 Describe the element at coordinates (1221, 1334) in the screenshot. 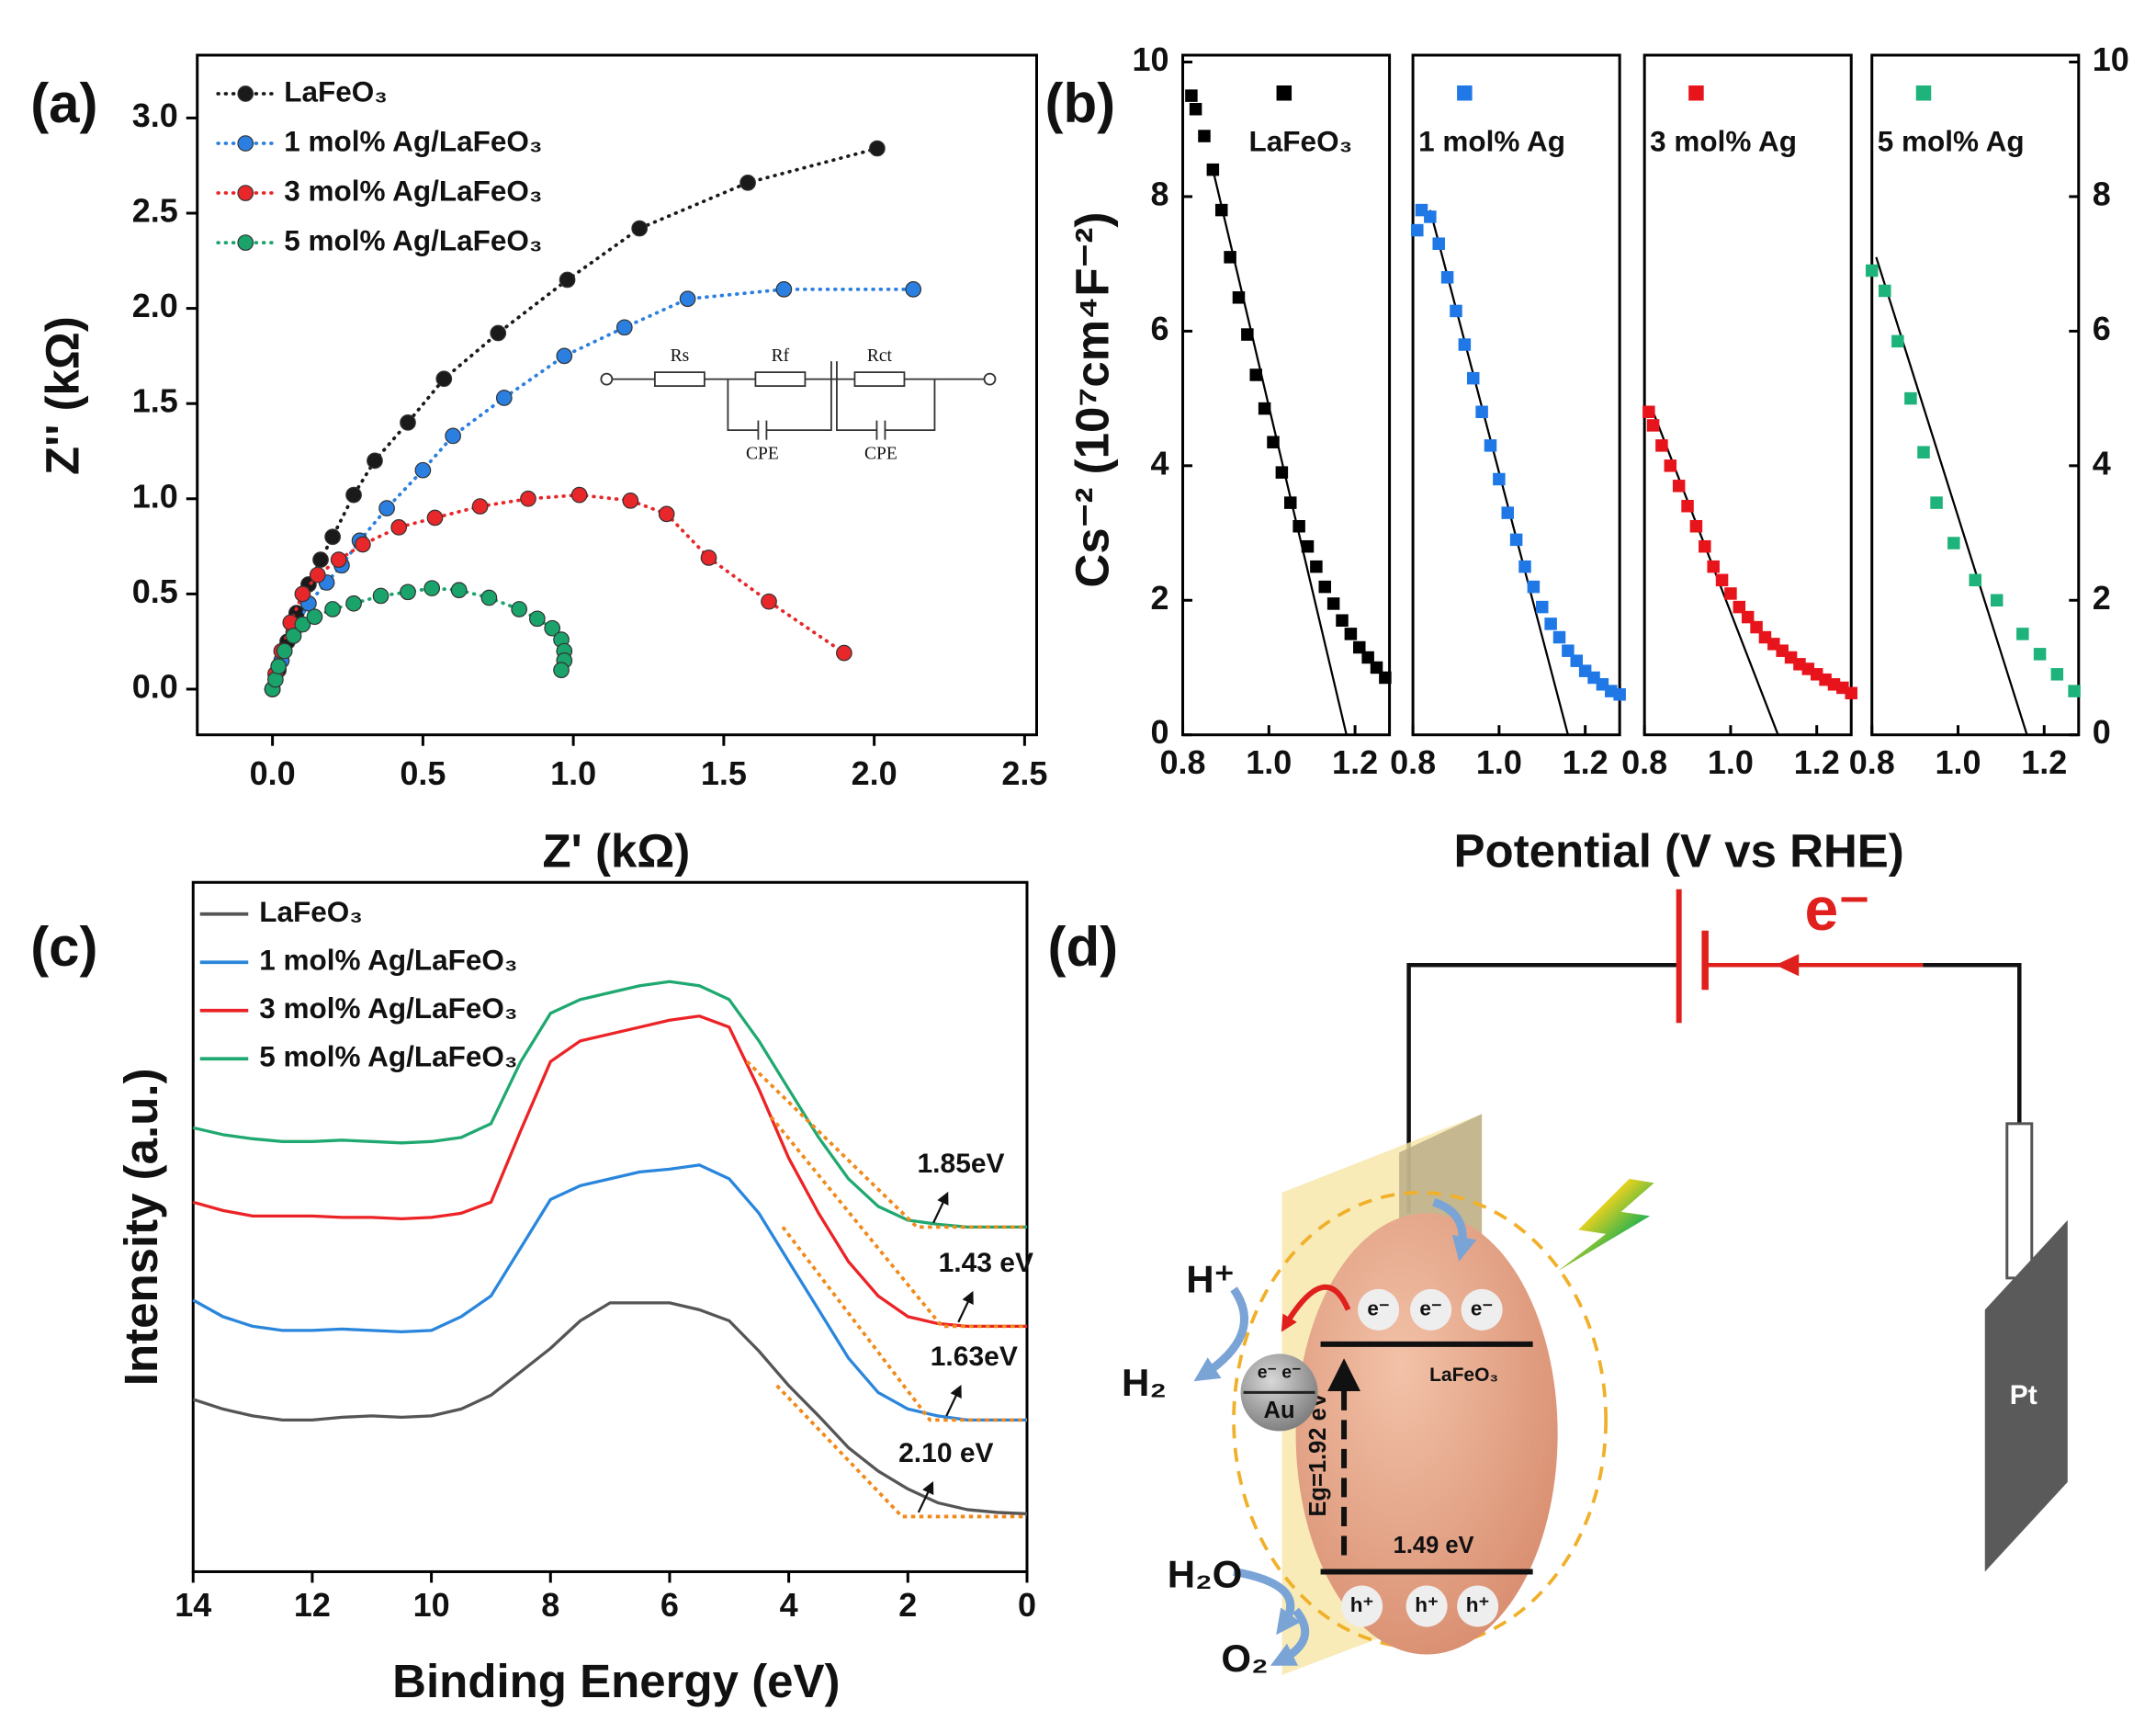

I see `reduction-arrow` at that location.